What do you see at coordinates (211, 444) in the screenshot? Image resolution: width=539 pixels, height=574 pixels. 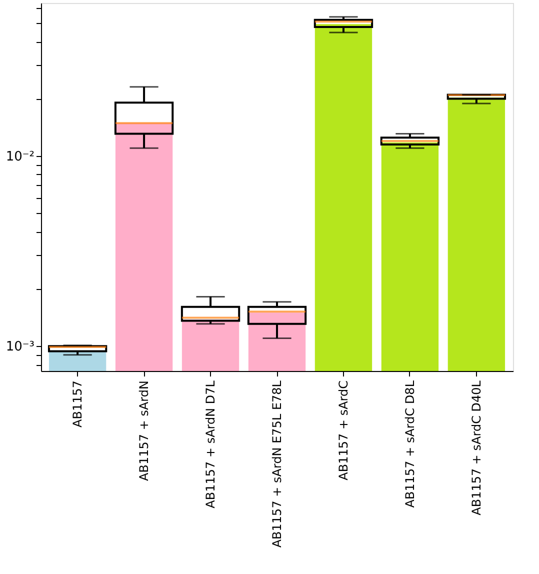 I see `x-tick-label: AB1157 + sArdN D7L` at bounding box center [211, 444].